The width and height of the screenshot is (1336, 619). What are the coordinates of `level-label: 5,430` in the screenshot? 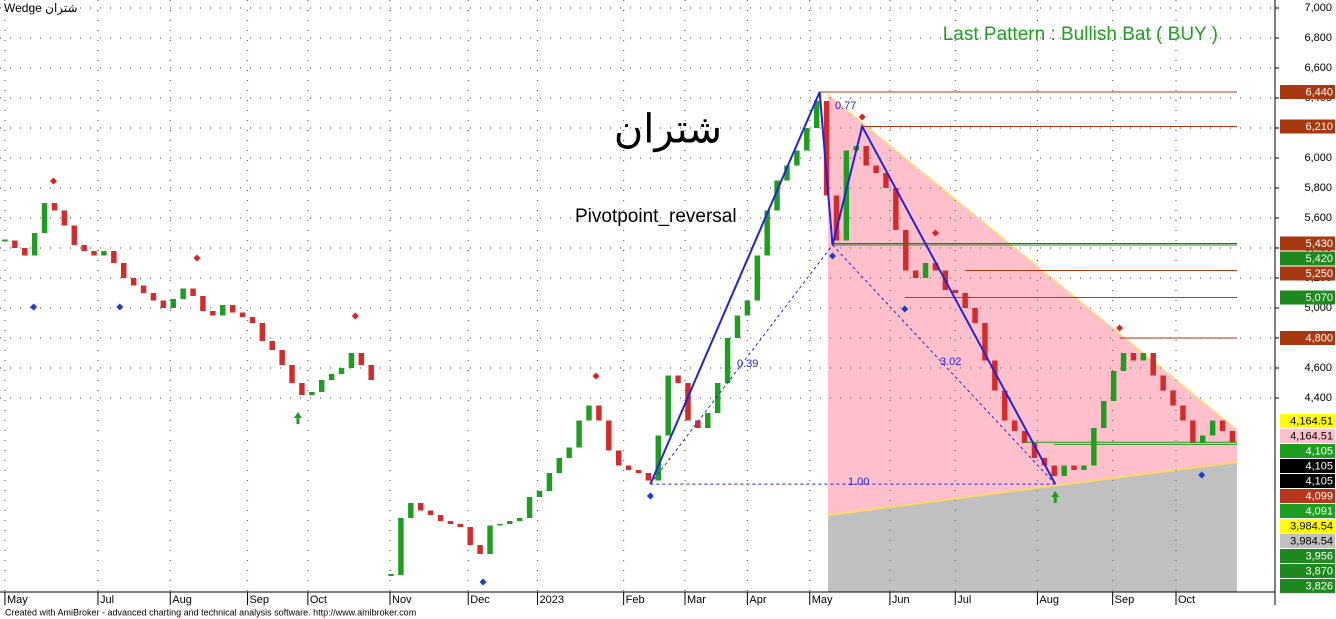 It's located at (1319, 244).